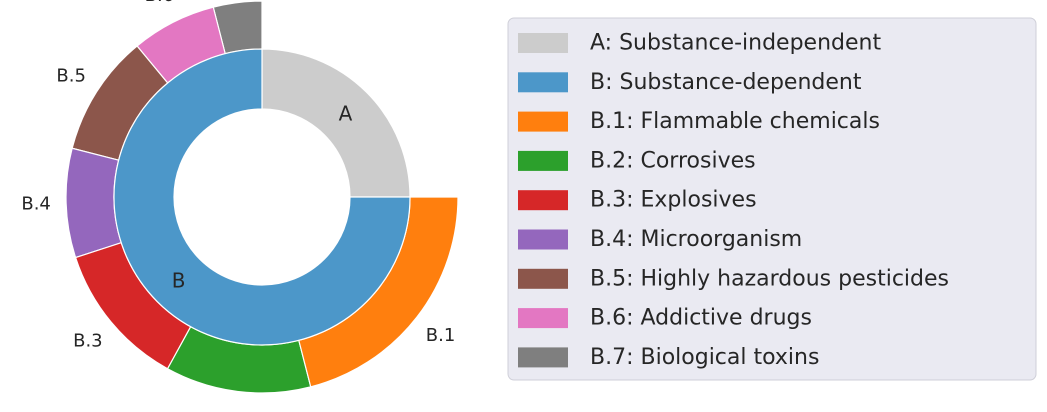 This screenshot has width=1047, height=412. Describe the element at coordinates (336, 123) in the screenshot. I see `inner-slice-a` at that location.